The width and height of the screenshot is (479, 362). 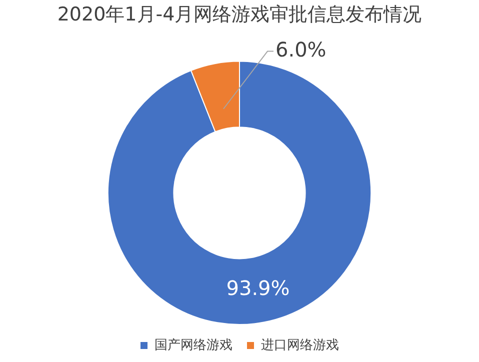 What do you see at coordinates (258, 288) in the screenshot?
I see `data-label: 93.9%` at bounding box center [258, 288].